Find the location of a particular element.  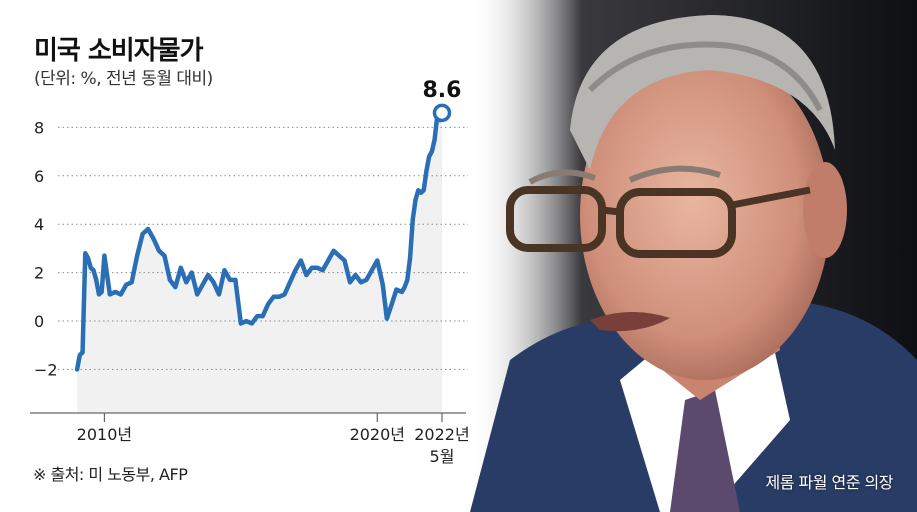

last-point-marker is located at coordinates (442, 113).